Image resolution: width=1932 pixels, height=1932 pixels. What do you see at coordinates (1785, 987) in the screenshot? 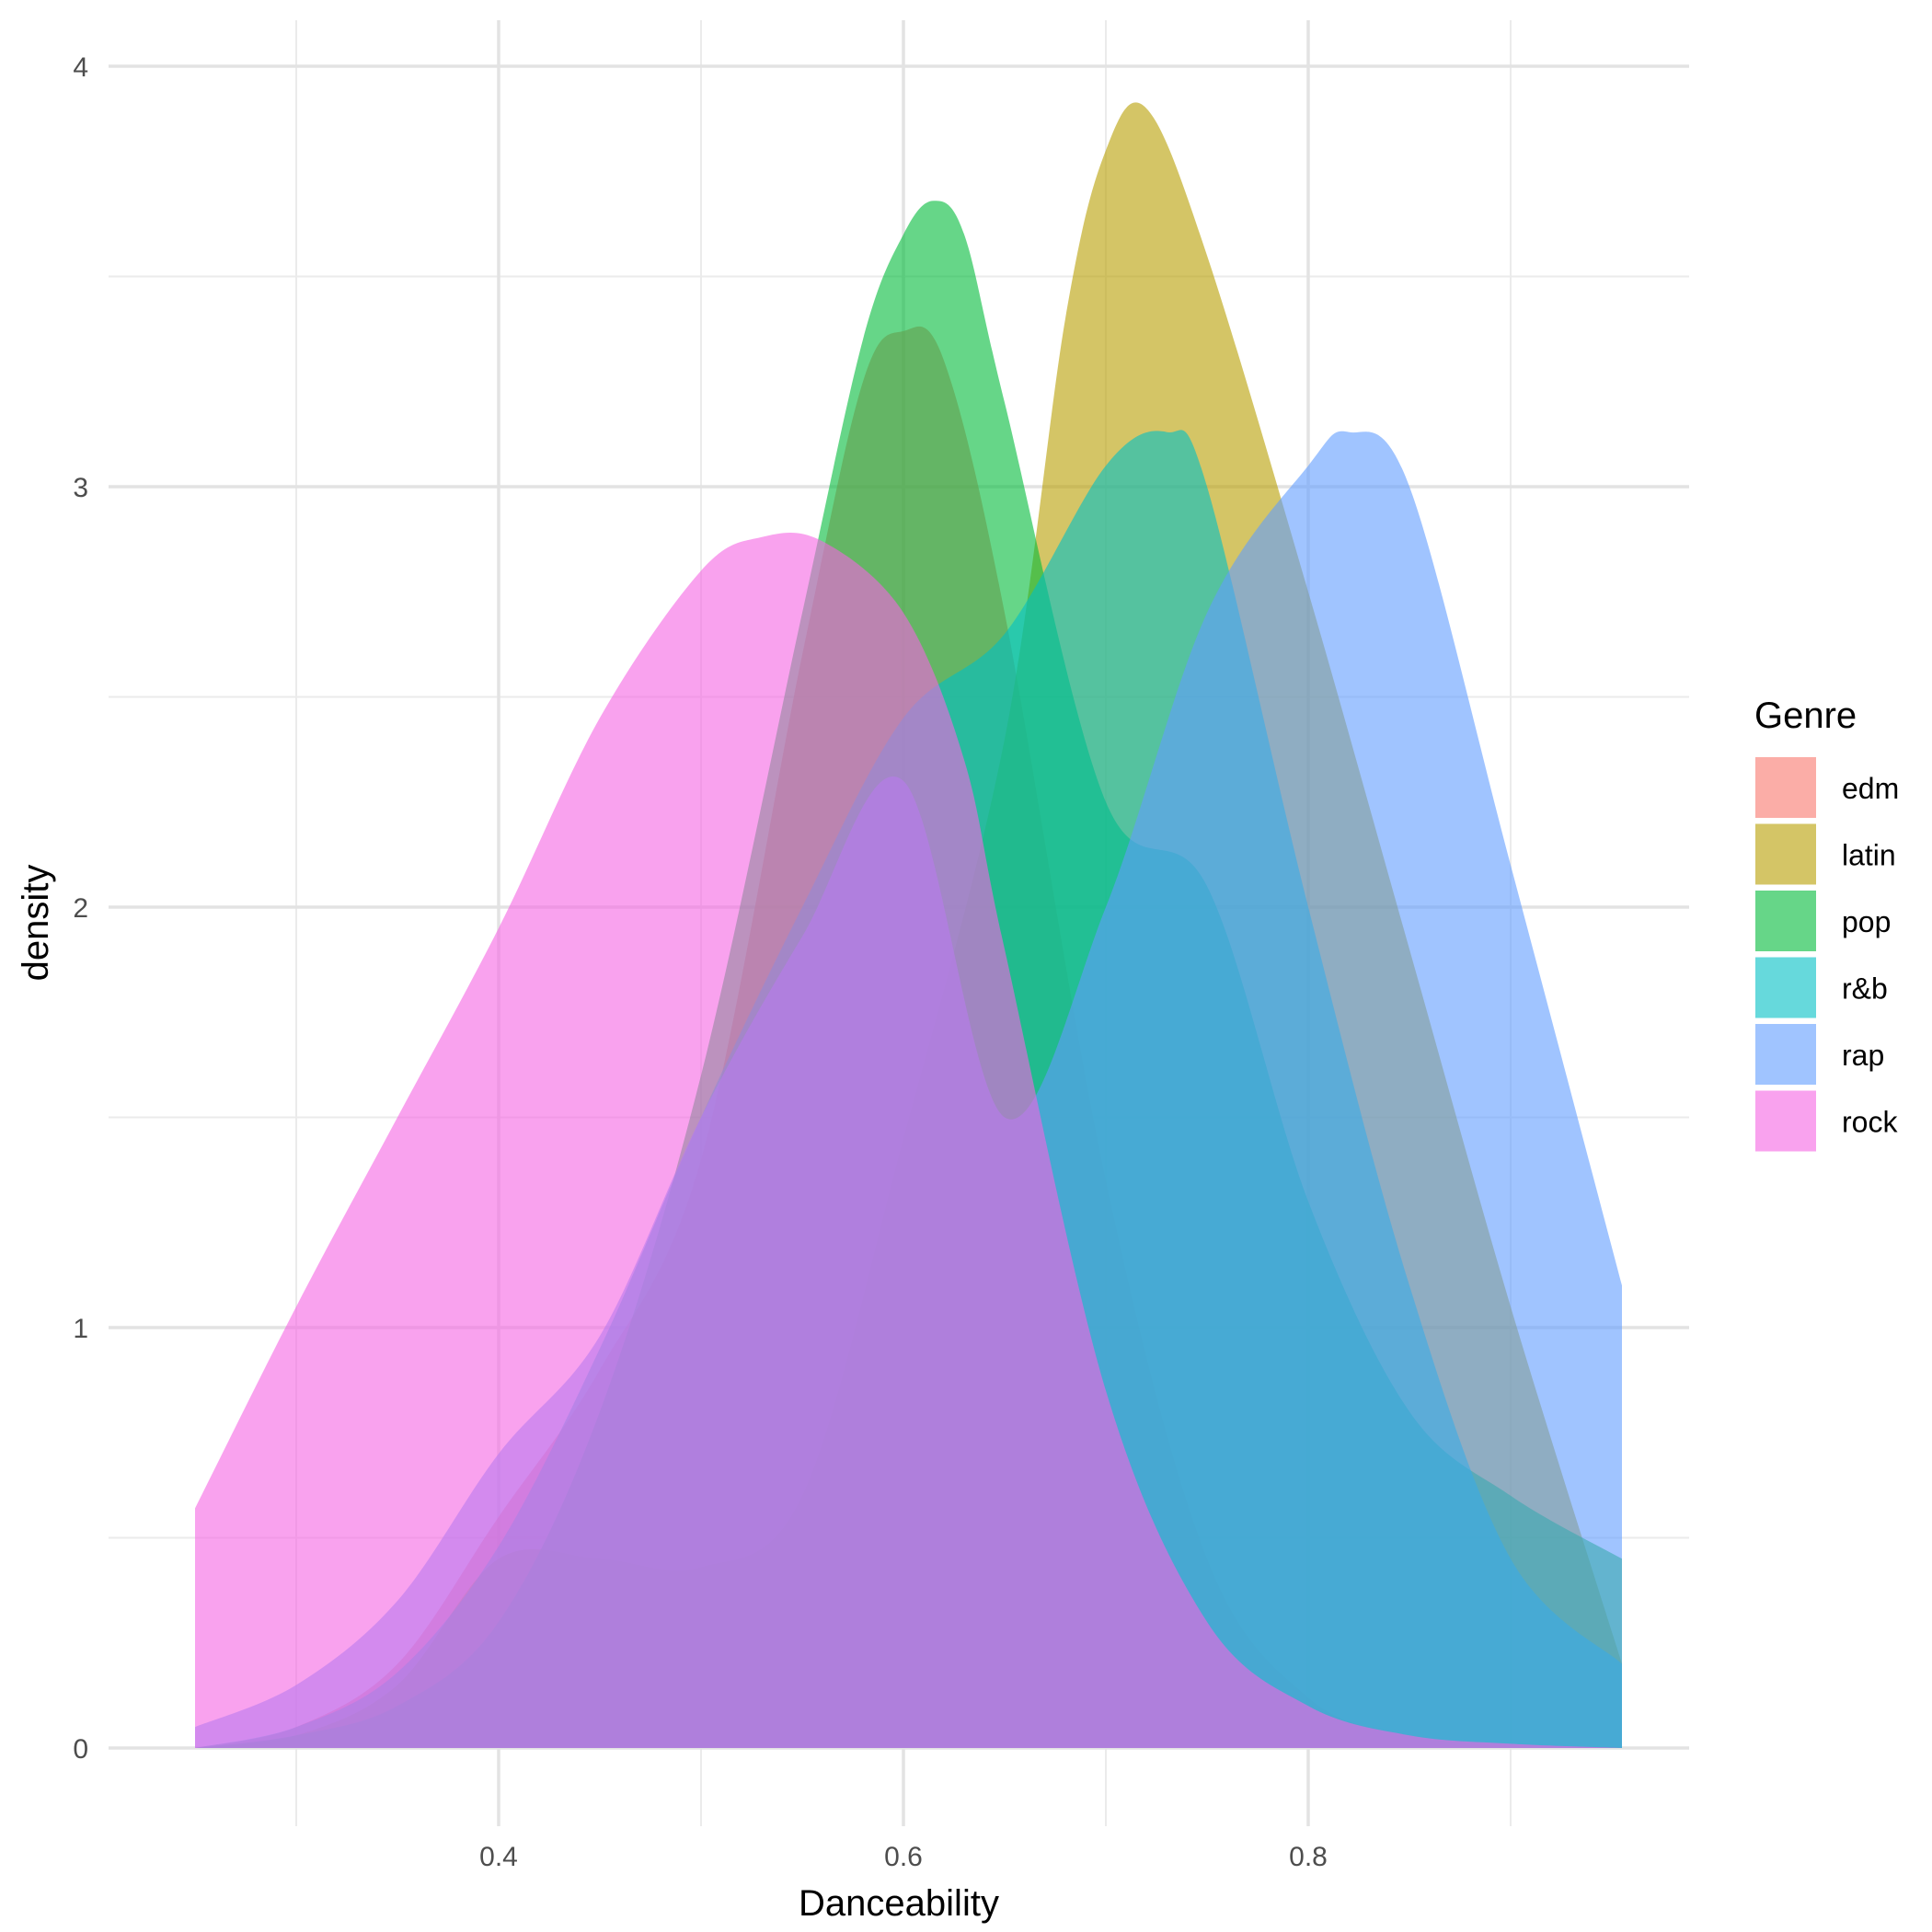
I see `legend-swatch-rb` at bounding box center [1785, 987].